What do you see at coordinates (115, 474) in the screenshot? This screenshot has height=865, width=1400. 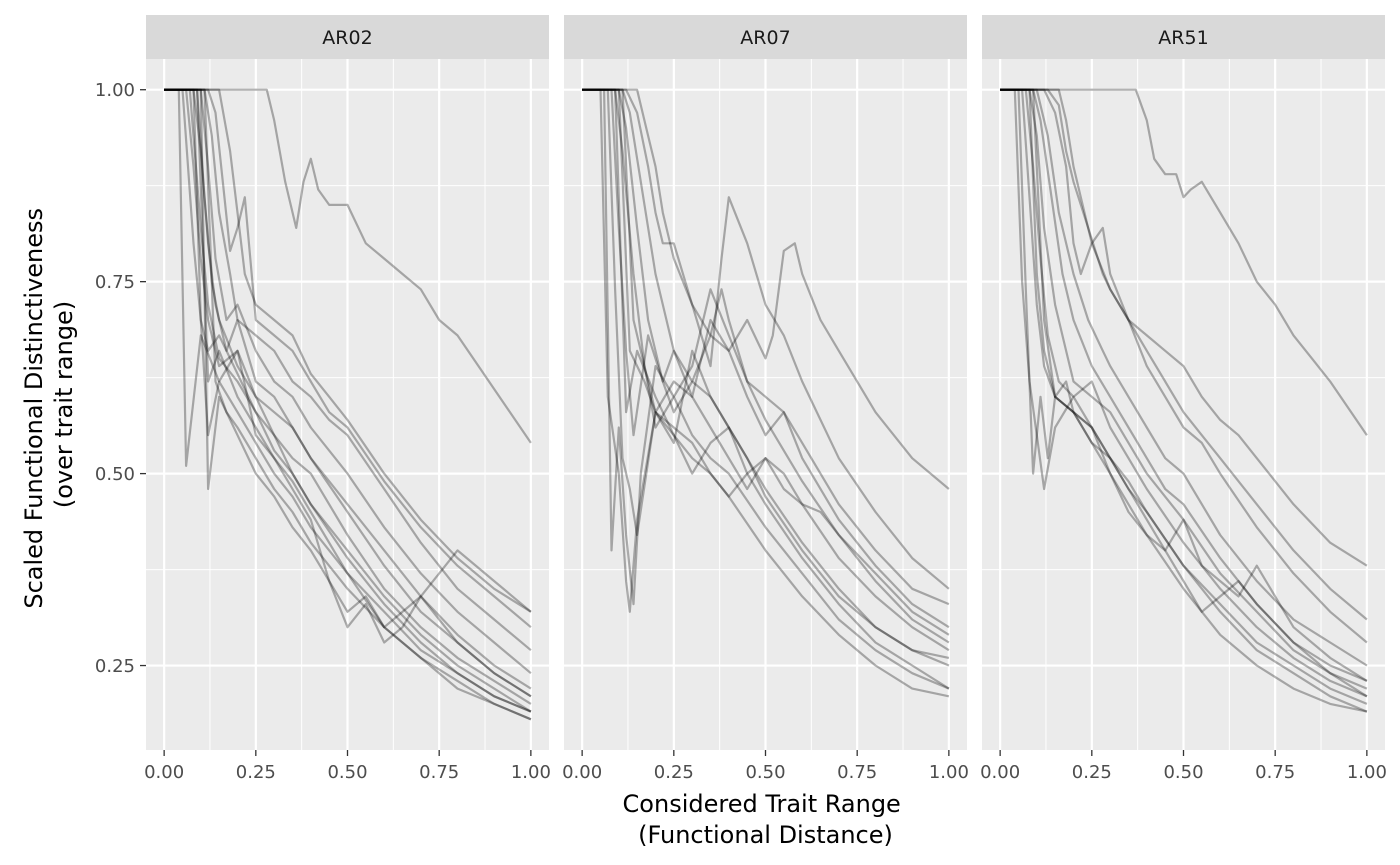 I see `y-tick-label: 0.50` at bounding box center [115, 474].